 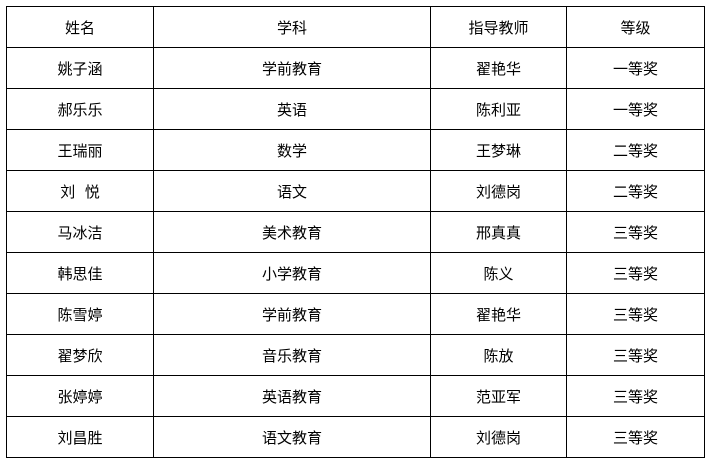 What do you see at coordinates (498, 150) in the screenshot?
I see `cell-teacher: 王梦琳` at bounding box center [498, 150].